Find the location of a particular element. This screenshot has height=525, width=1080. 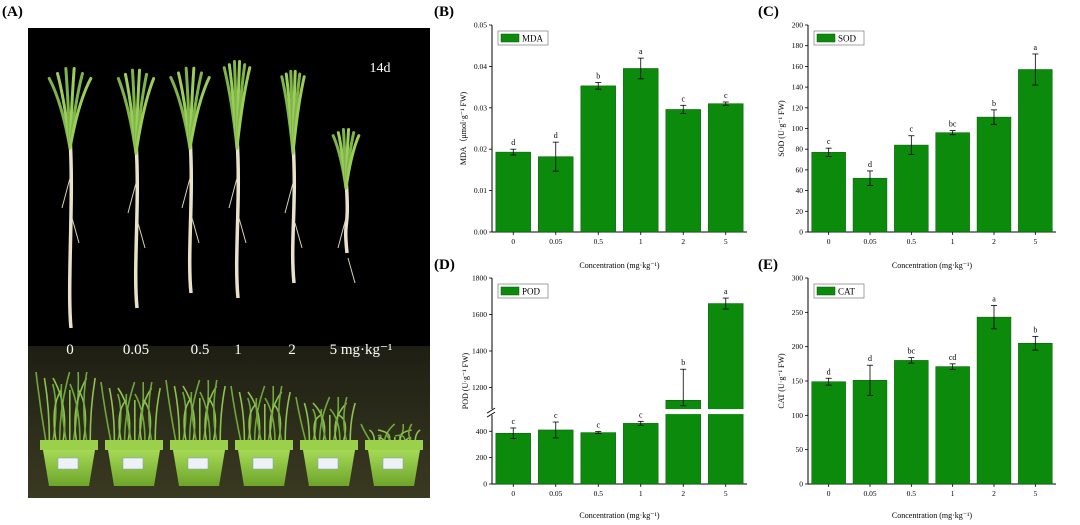

y-tick-label: 100 is located at coordinates (798, 128).